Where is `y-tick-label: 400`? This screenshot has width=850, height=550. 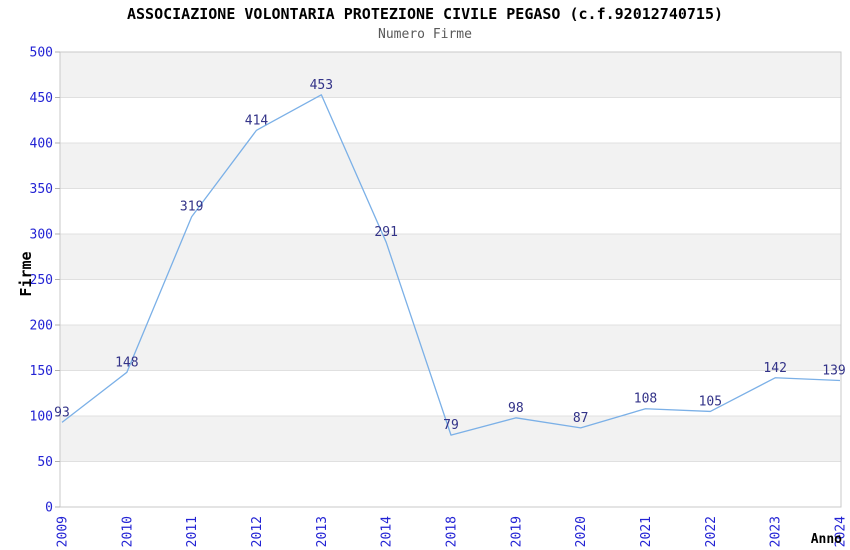
y-tick-label: 400 is located at coordinates (41, 144).